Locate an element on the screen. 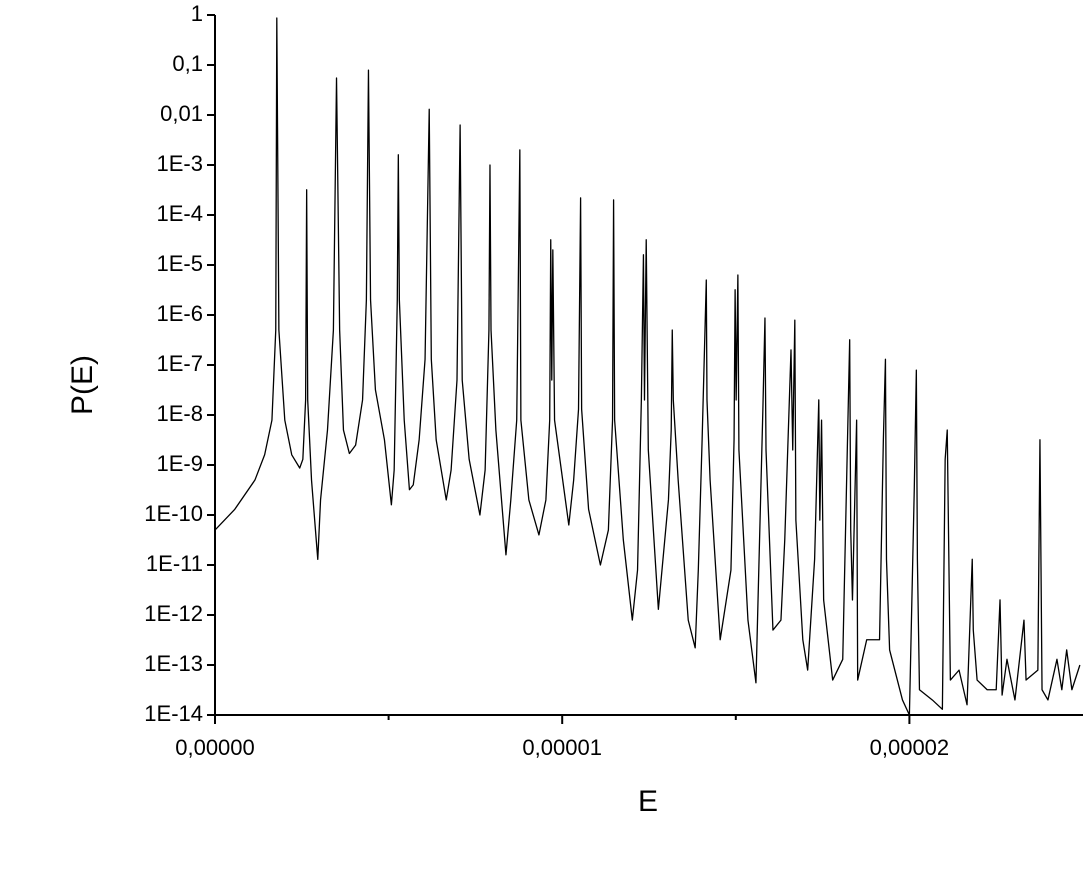  y-tick-label: 1E-10 is located at coordinates (173, 513).